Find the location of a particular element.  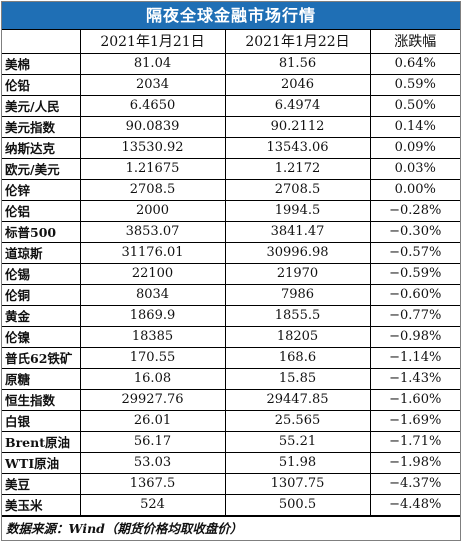

table-row: 伦铝 2000 1994.5 −0.28% is located at coordinates (231, 210).